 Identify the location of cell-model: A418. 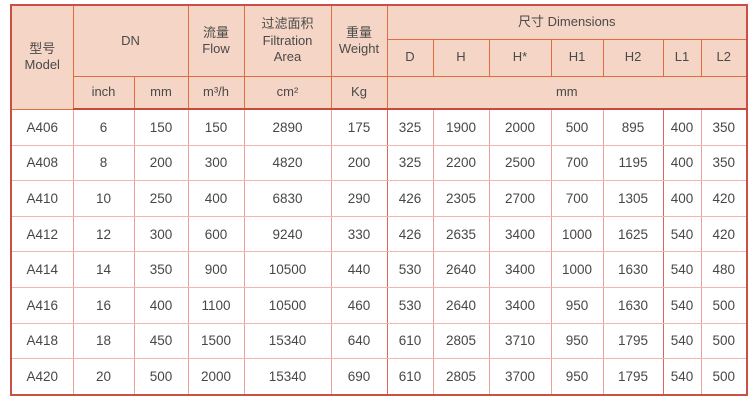
(42, 341).